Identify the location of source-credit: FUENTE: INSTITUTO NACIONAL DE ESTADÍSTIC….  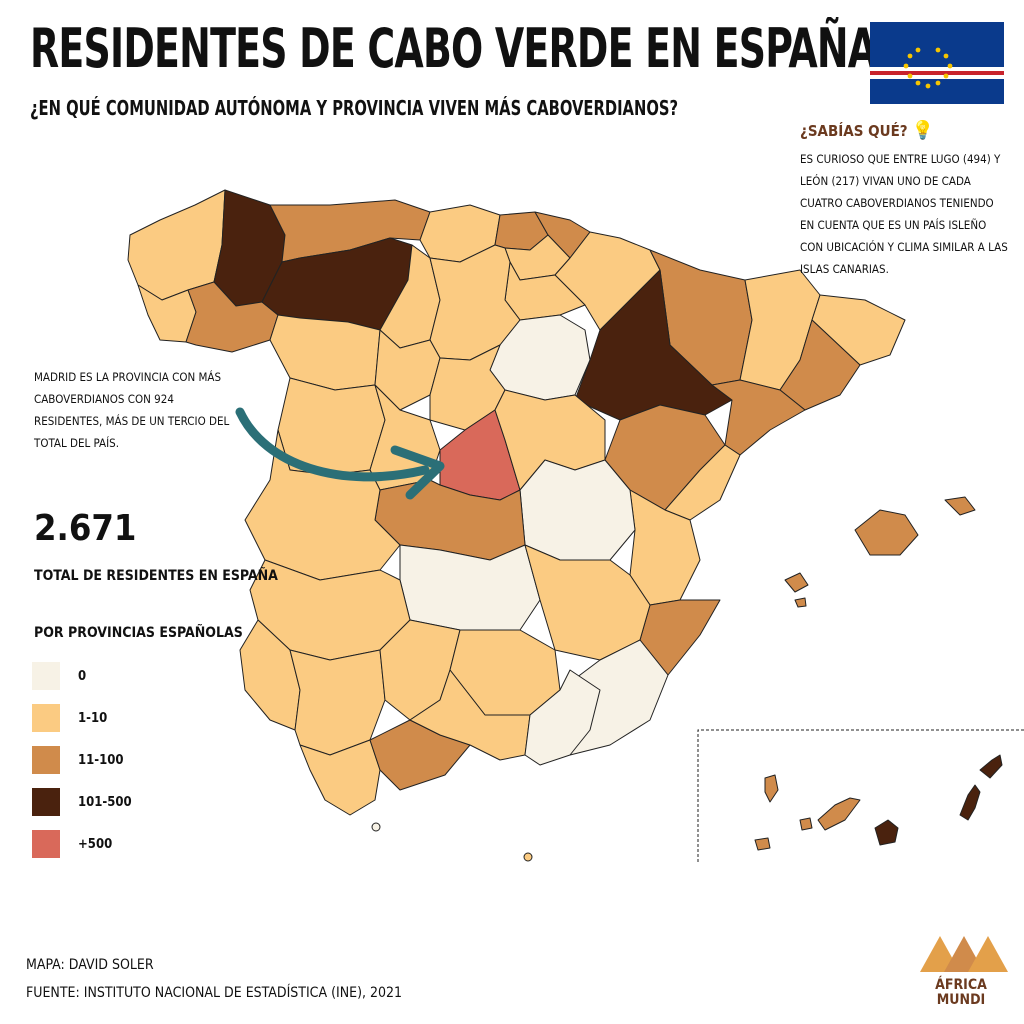
(214, 993).